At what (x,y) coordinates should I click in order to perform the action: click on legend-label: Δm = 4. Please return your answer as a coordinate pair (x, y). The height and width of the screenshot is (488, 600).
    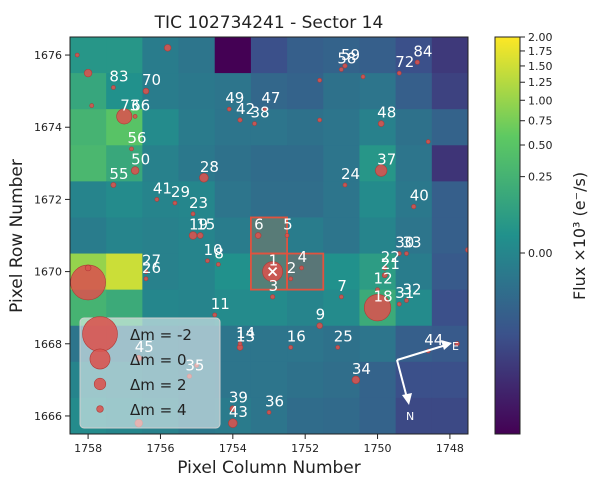
    Looking at the image, I should click on (158, 410).